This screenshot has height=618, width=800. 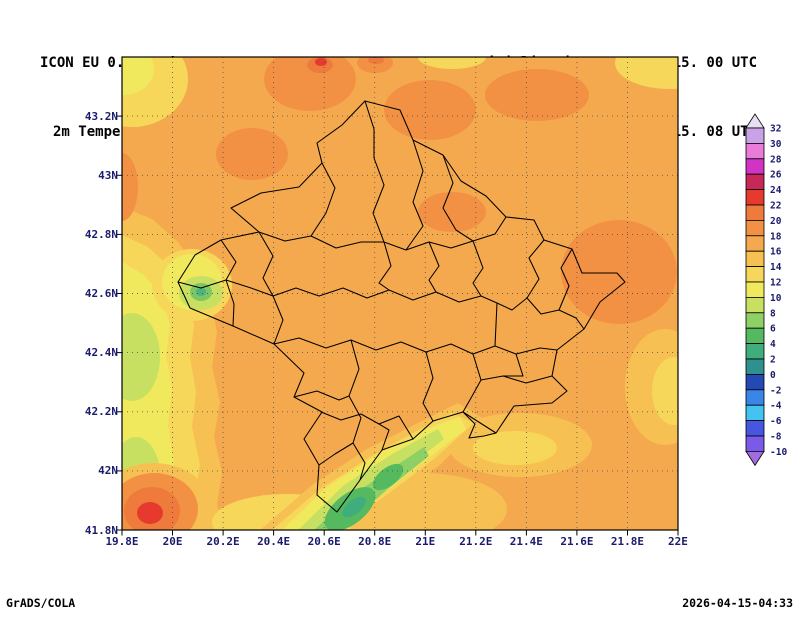 What do you see at coordinates (773, 360) in the screenshot?
I see `colorbar-tick-label: 2` at bounding box center [773, 360].